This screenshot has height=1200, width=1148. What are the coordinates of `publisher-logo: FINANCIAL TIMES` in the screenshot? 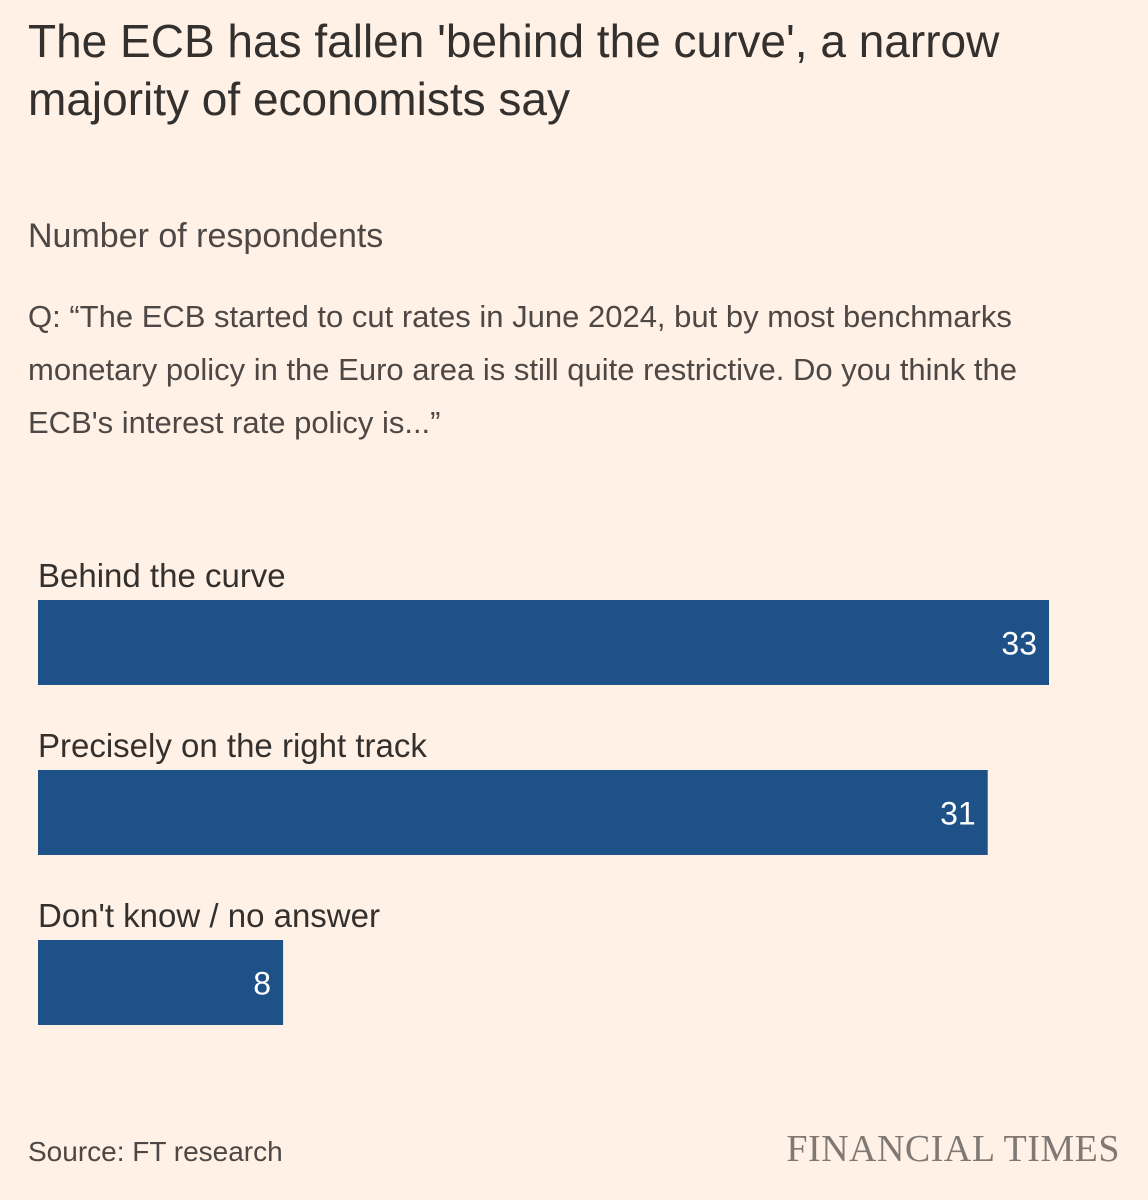 It's located at (953, 1149).